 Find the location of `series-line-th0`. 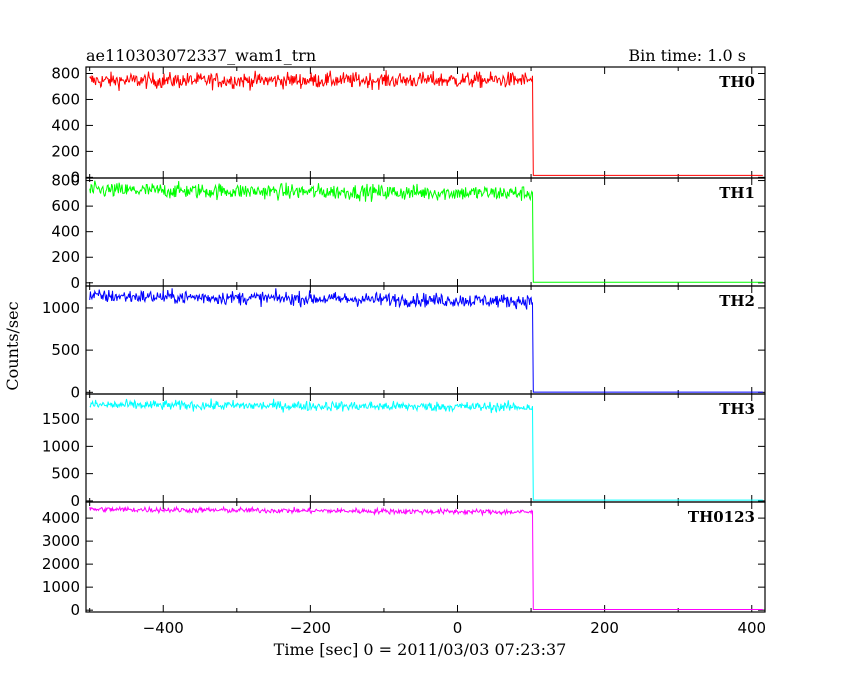

series-line-th0 is located at coordinates (426, 123).